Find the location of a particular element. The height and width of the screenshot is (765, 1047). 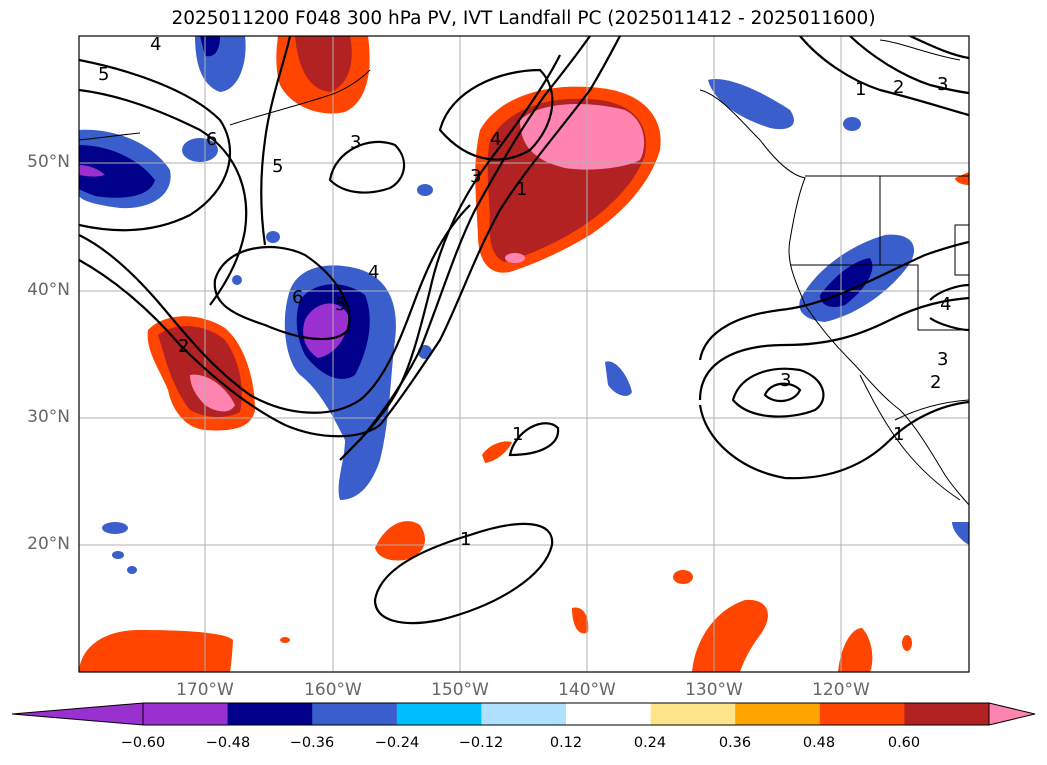

colorbar-tick-label: 0.36 is located at coordinates (735, 743).